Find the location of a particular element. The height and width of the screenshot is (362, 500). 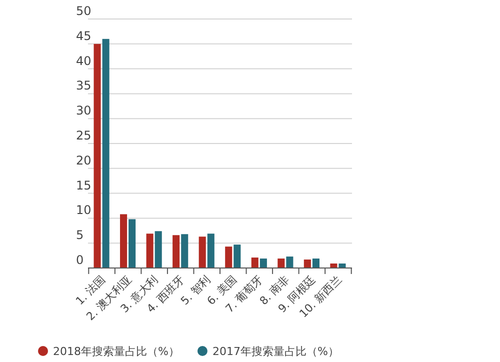

y-tick-label: 0 is located at coordinates (80, 260).